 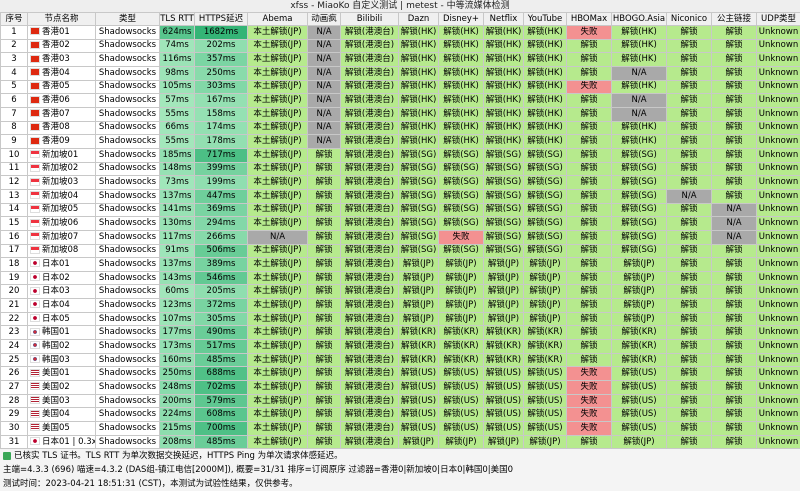 What do you see at coordinates (503, 19) in the screenshot?
I see `column-header: Netflix` at bounding box center [503, 19].